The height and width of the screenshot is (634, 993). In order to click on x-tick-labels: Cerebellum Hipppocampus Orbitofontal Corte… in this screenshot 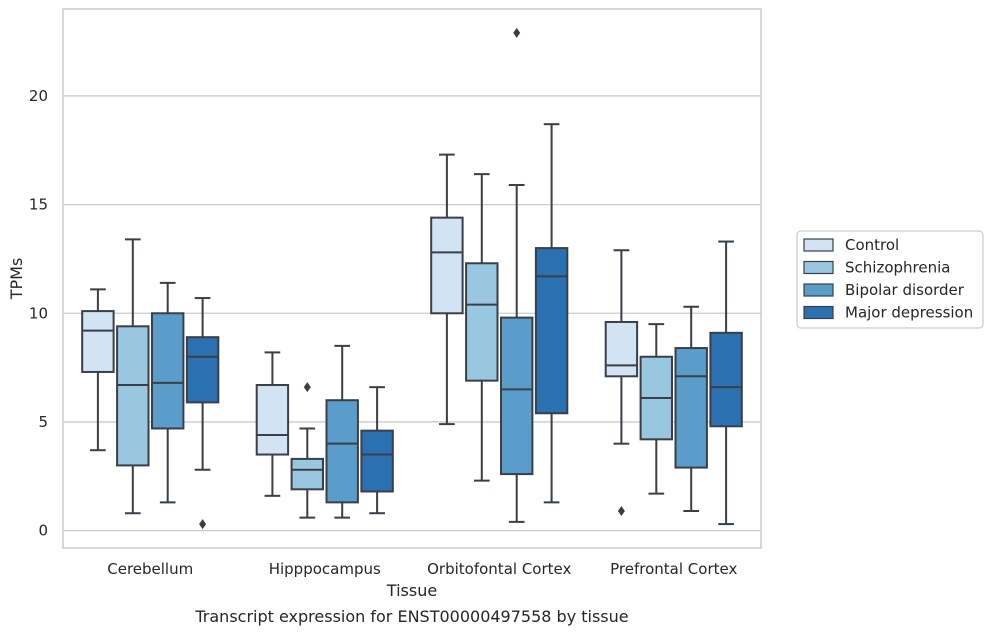, I will do `click(422, 569)`.